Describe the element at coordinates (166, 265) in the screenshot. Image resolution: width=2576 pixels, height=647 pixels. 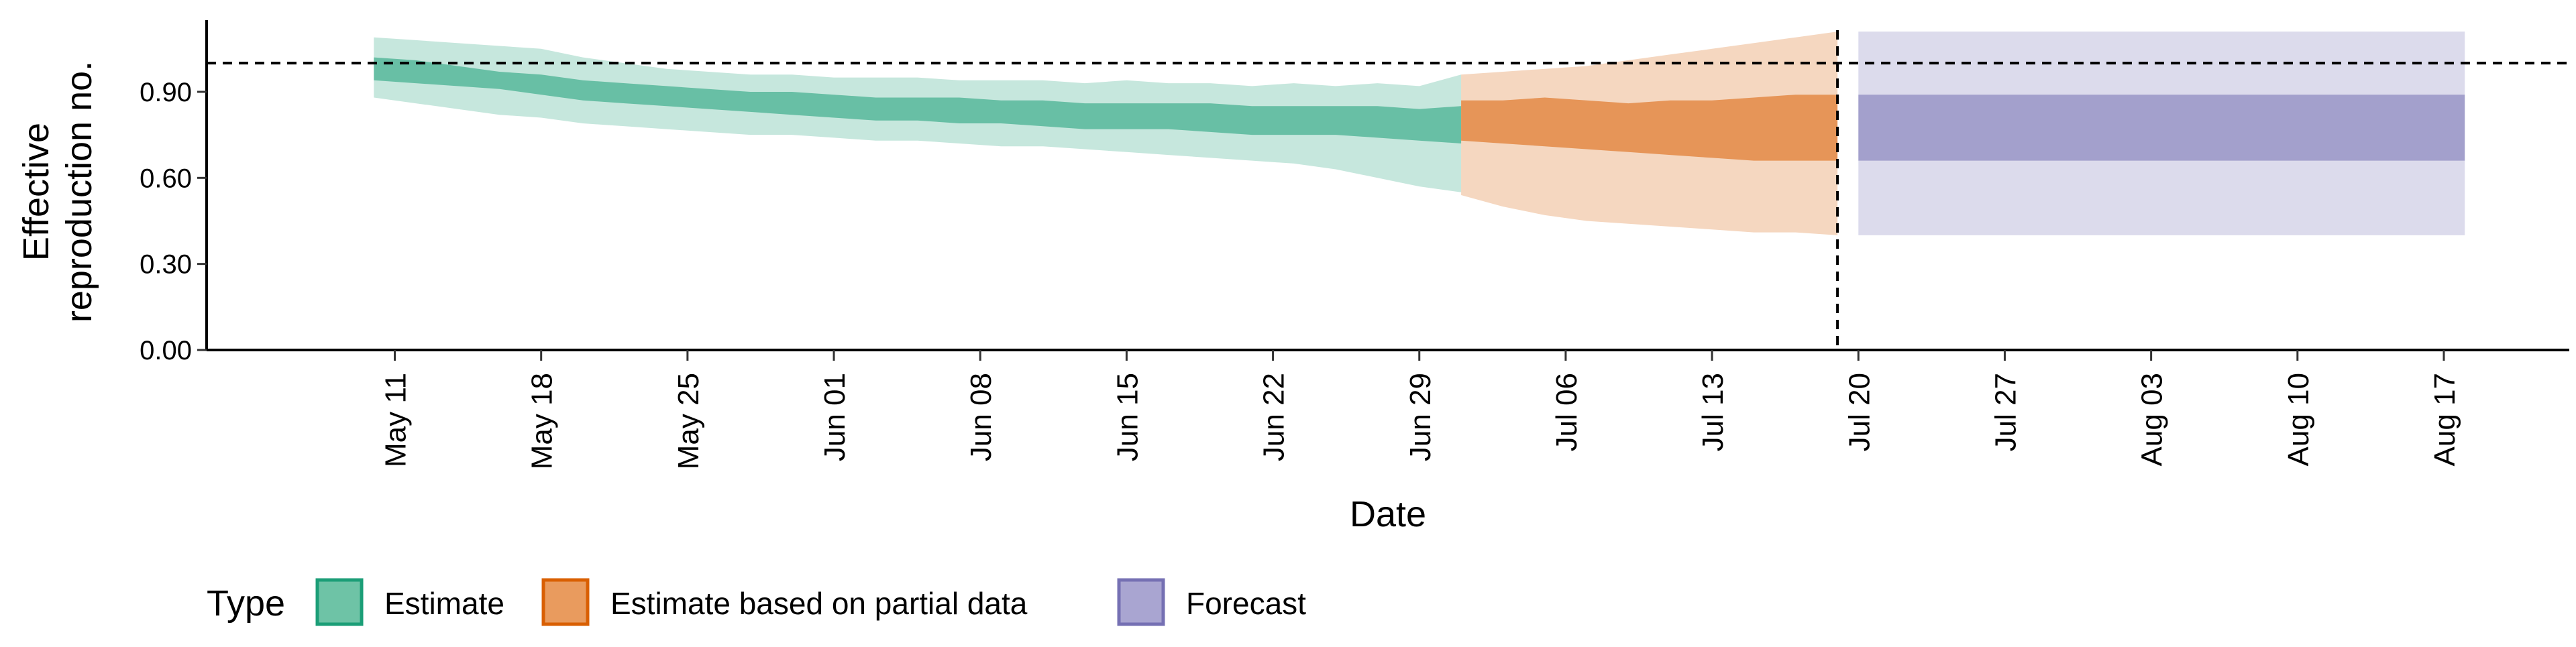
I see `y-tick-label: 0.30` at that location.